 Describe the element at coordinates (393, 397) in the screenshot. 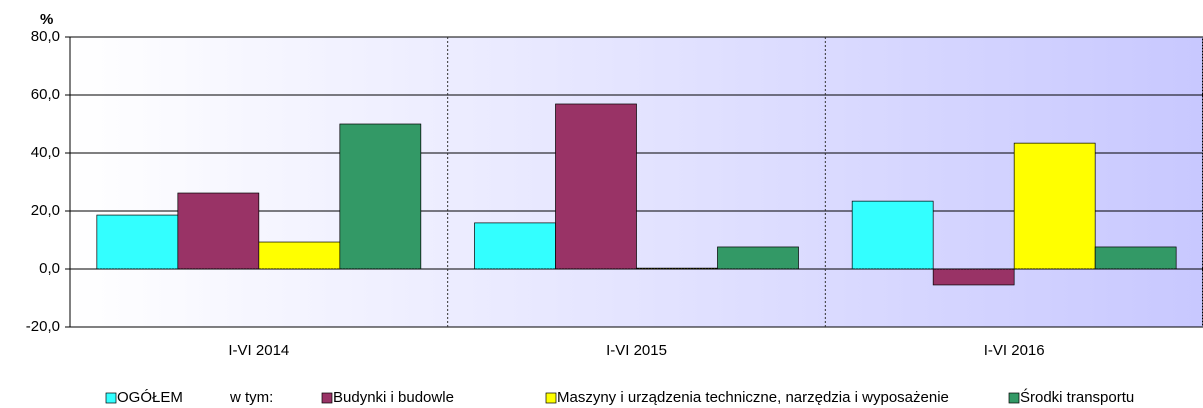

I see `legend-label: Budynki i budowle` at that location.